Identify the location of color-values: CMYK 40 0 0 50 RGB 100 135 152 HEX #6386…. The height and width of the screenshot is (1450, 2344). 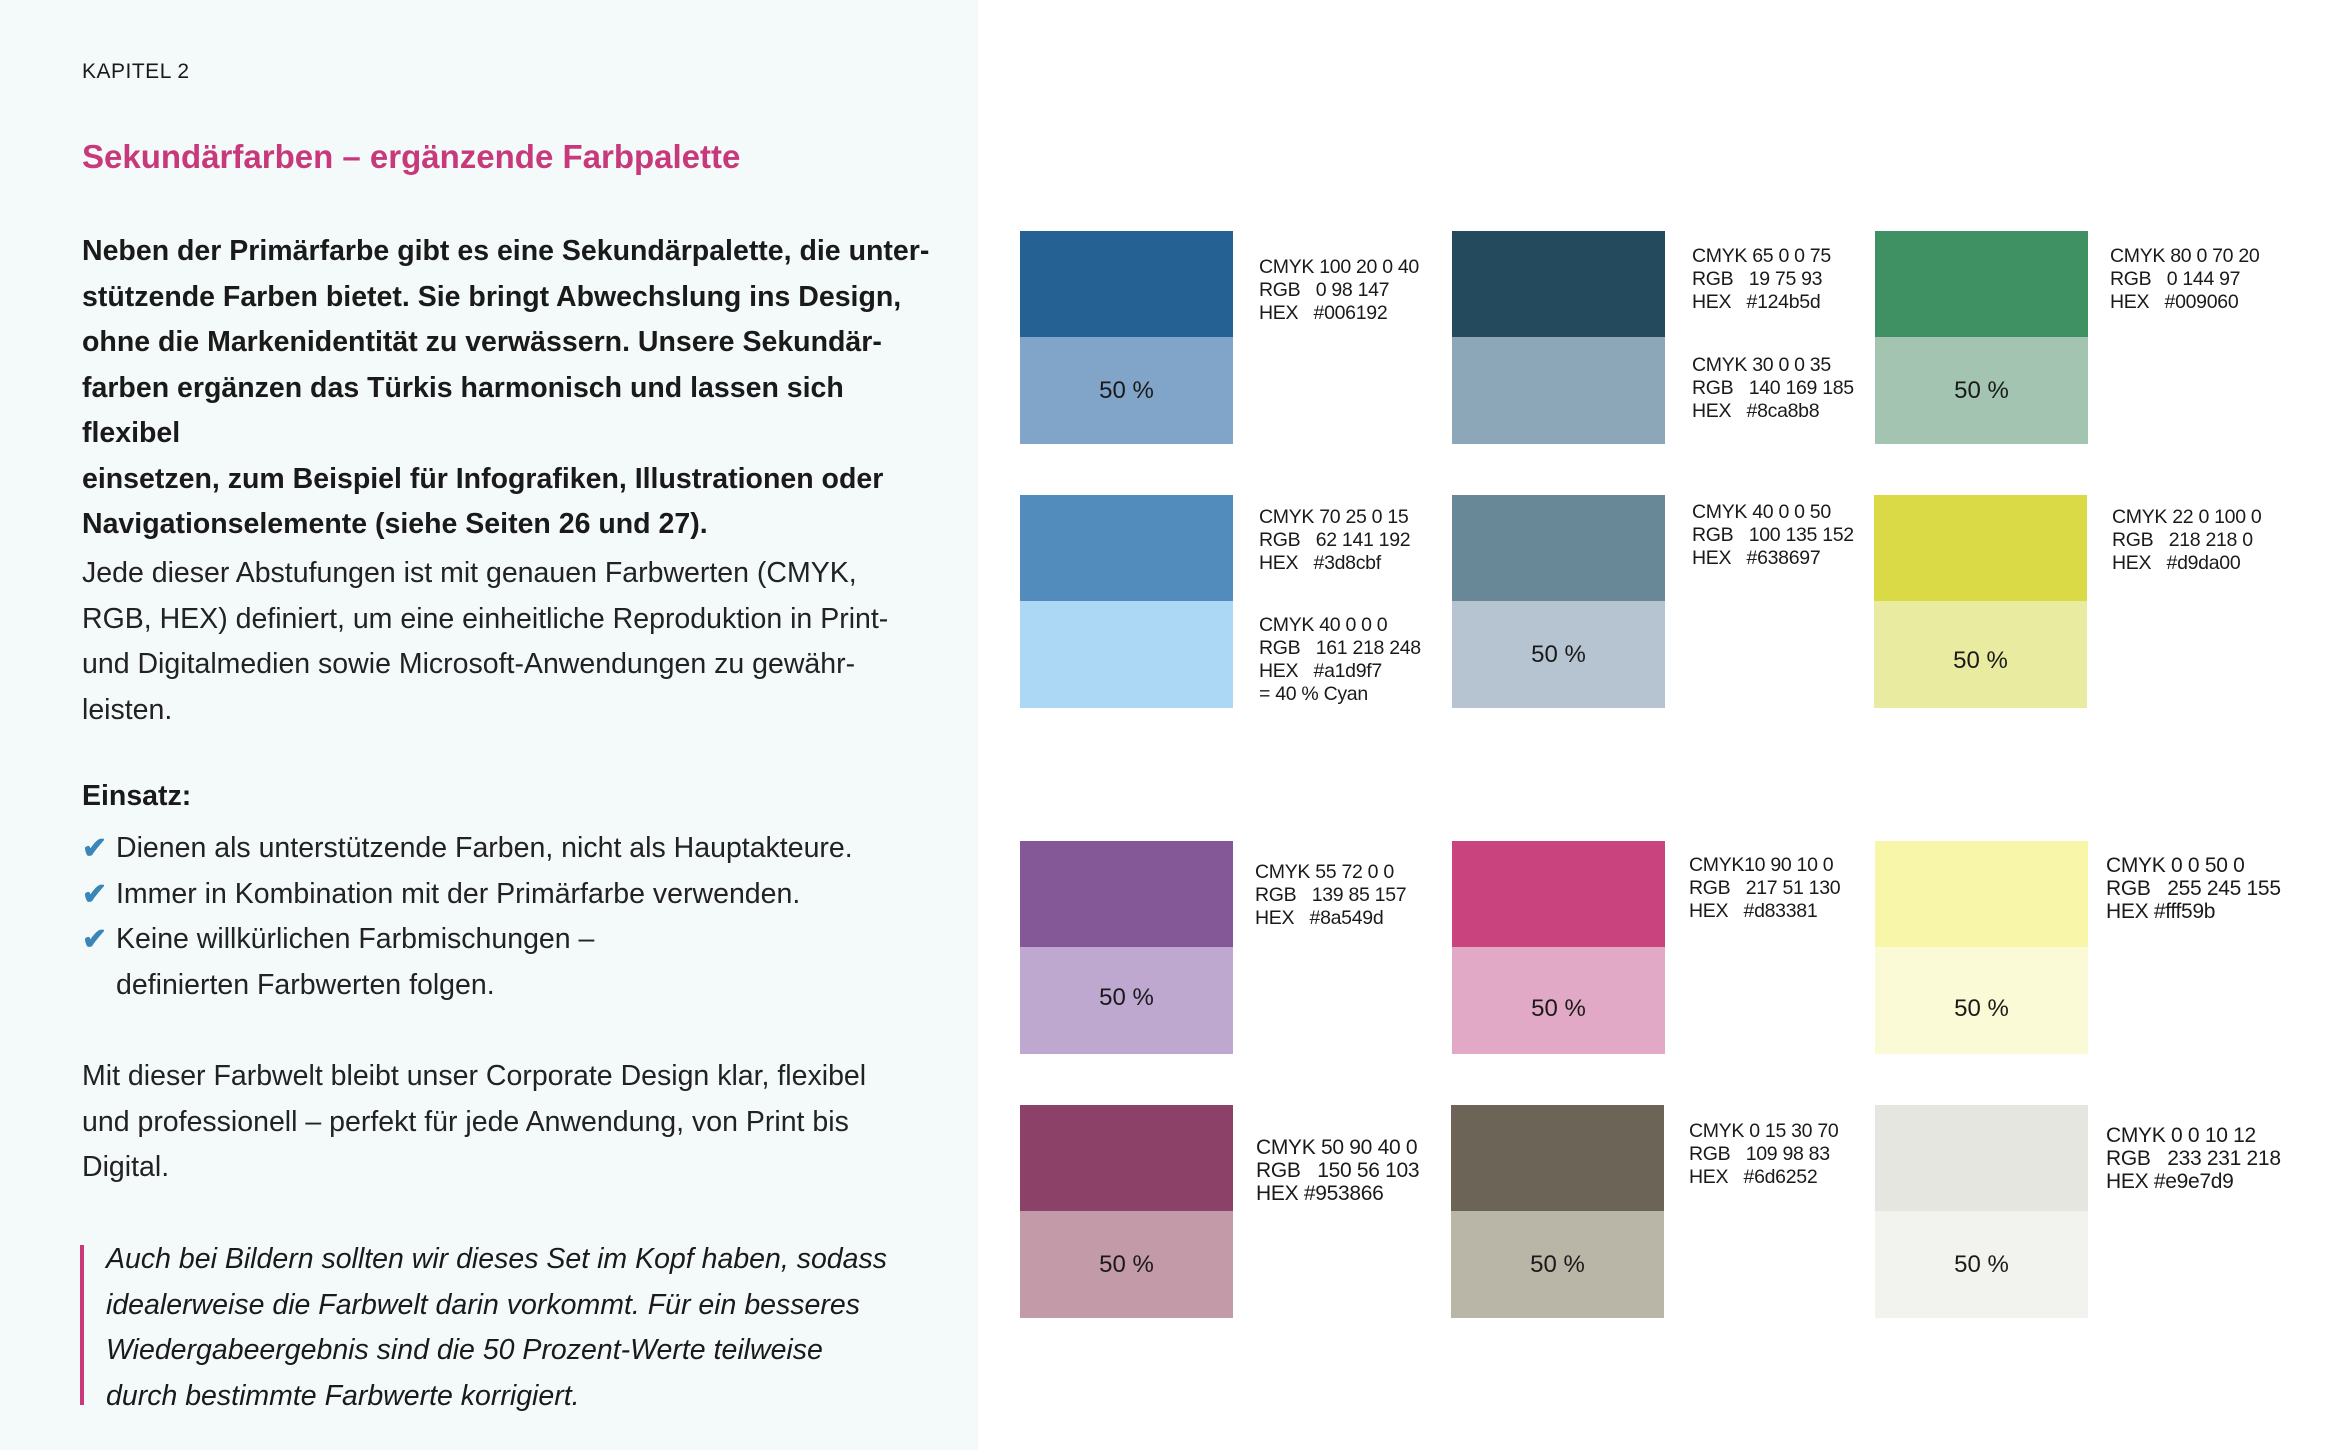
(1773, 535).